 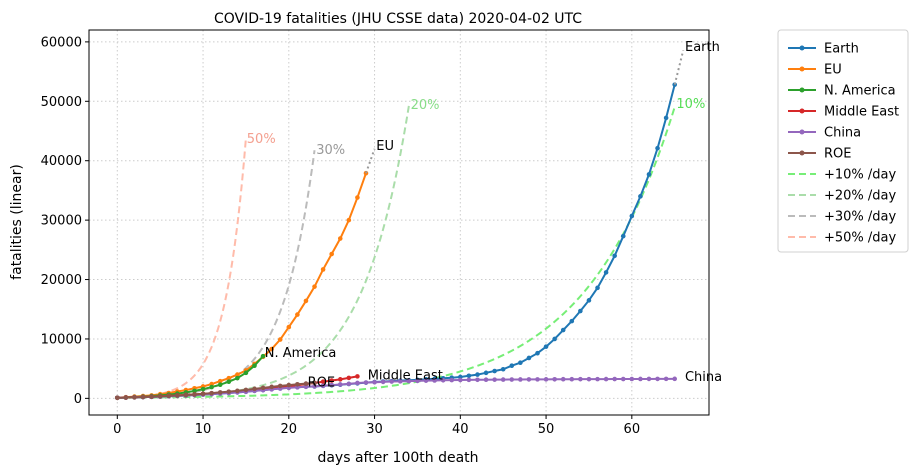 I want to click on legend-label: Middle East, so click(x=861, y=112).